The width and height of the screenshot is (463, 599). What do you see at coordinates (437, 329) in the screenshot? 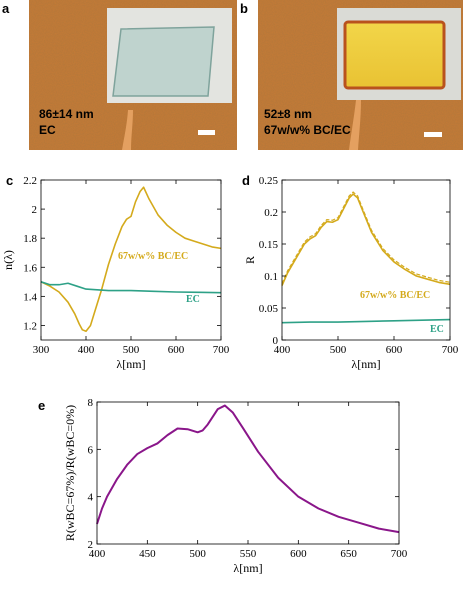
I see `chart-d-ec-label: EC` at bounding box center [437, 329].